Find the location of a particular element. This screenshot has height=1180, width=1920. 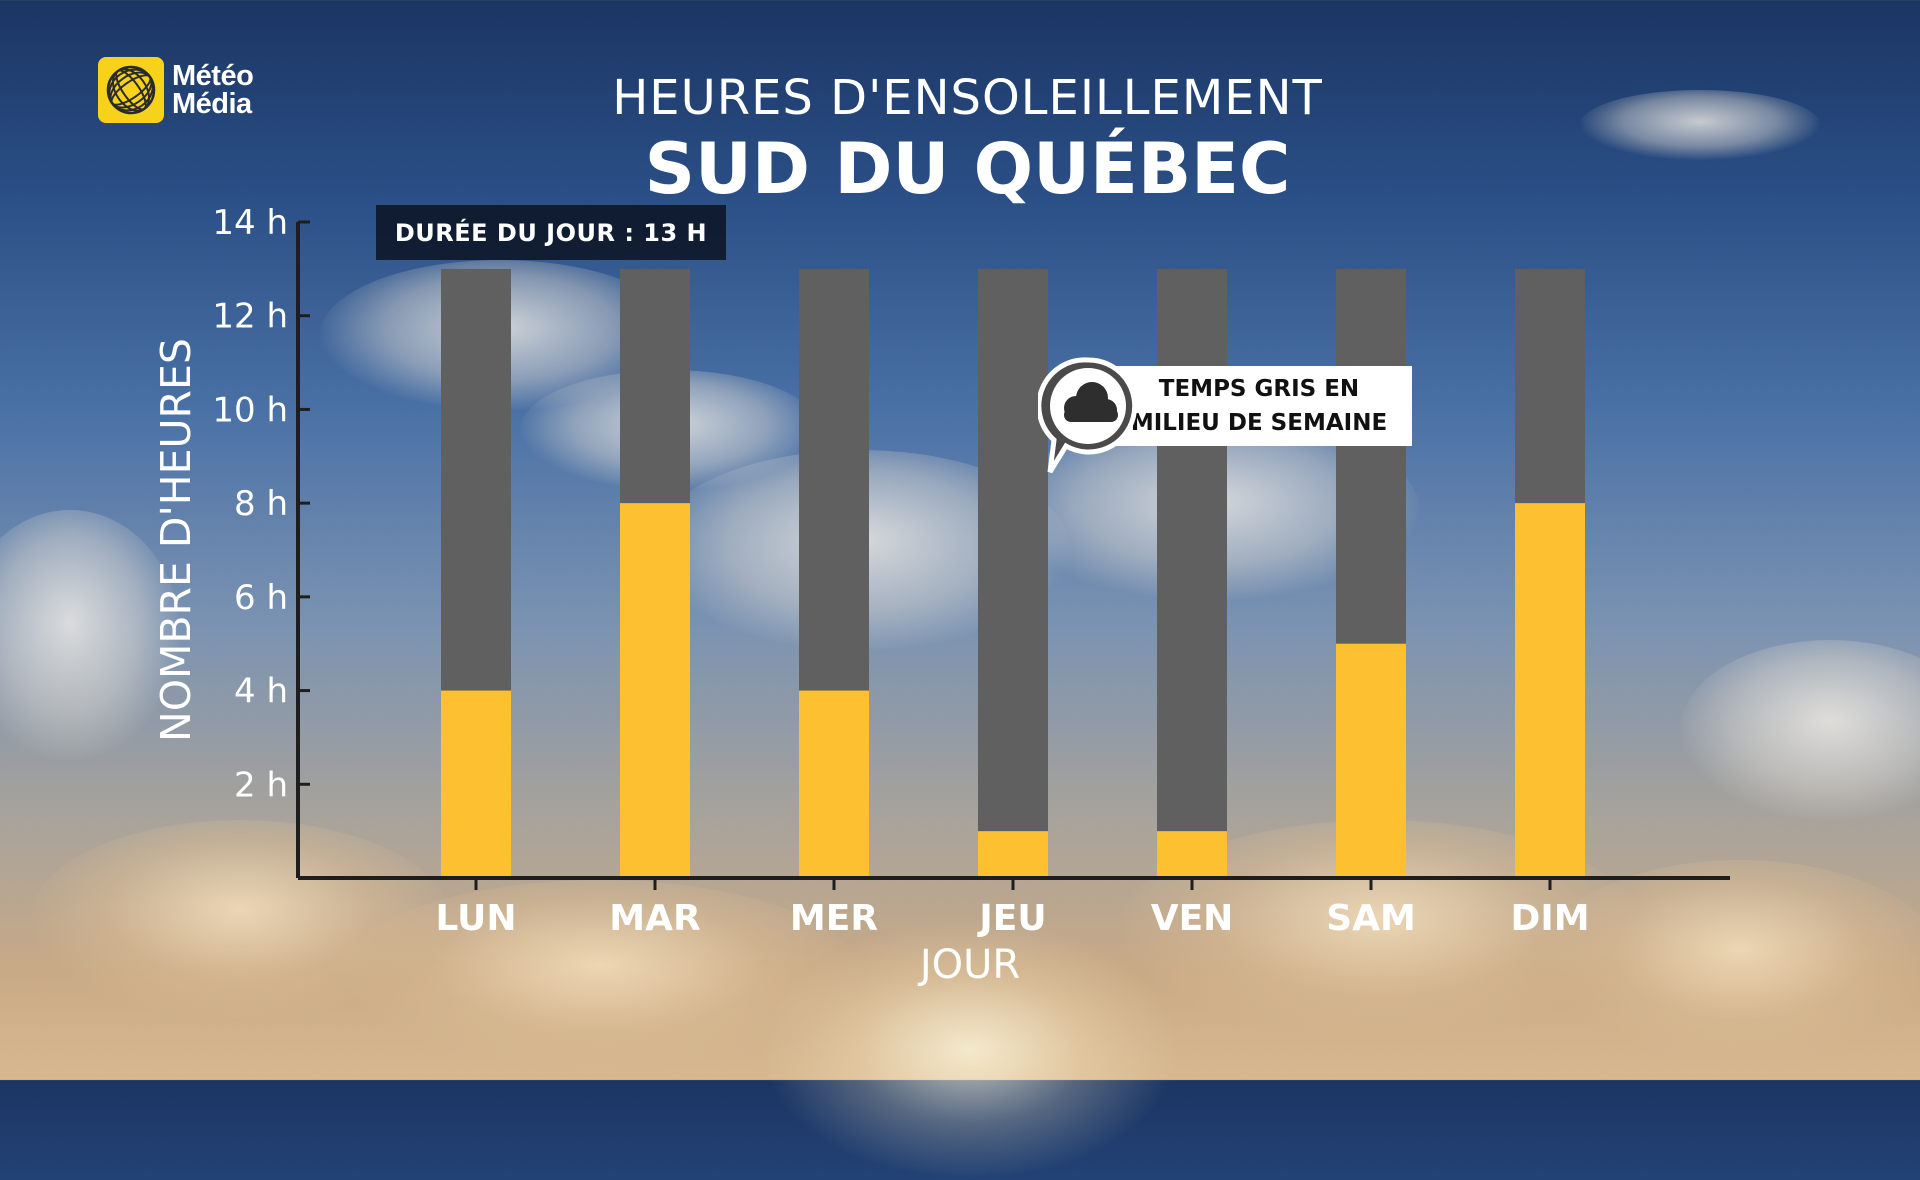

sunshine-bar-lun is located at coordinates (476, 784).